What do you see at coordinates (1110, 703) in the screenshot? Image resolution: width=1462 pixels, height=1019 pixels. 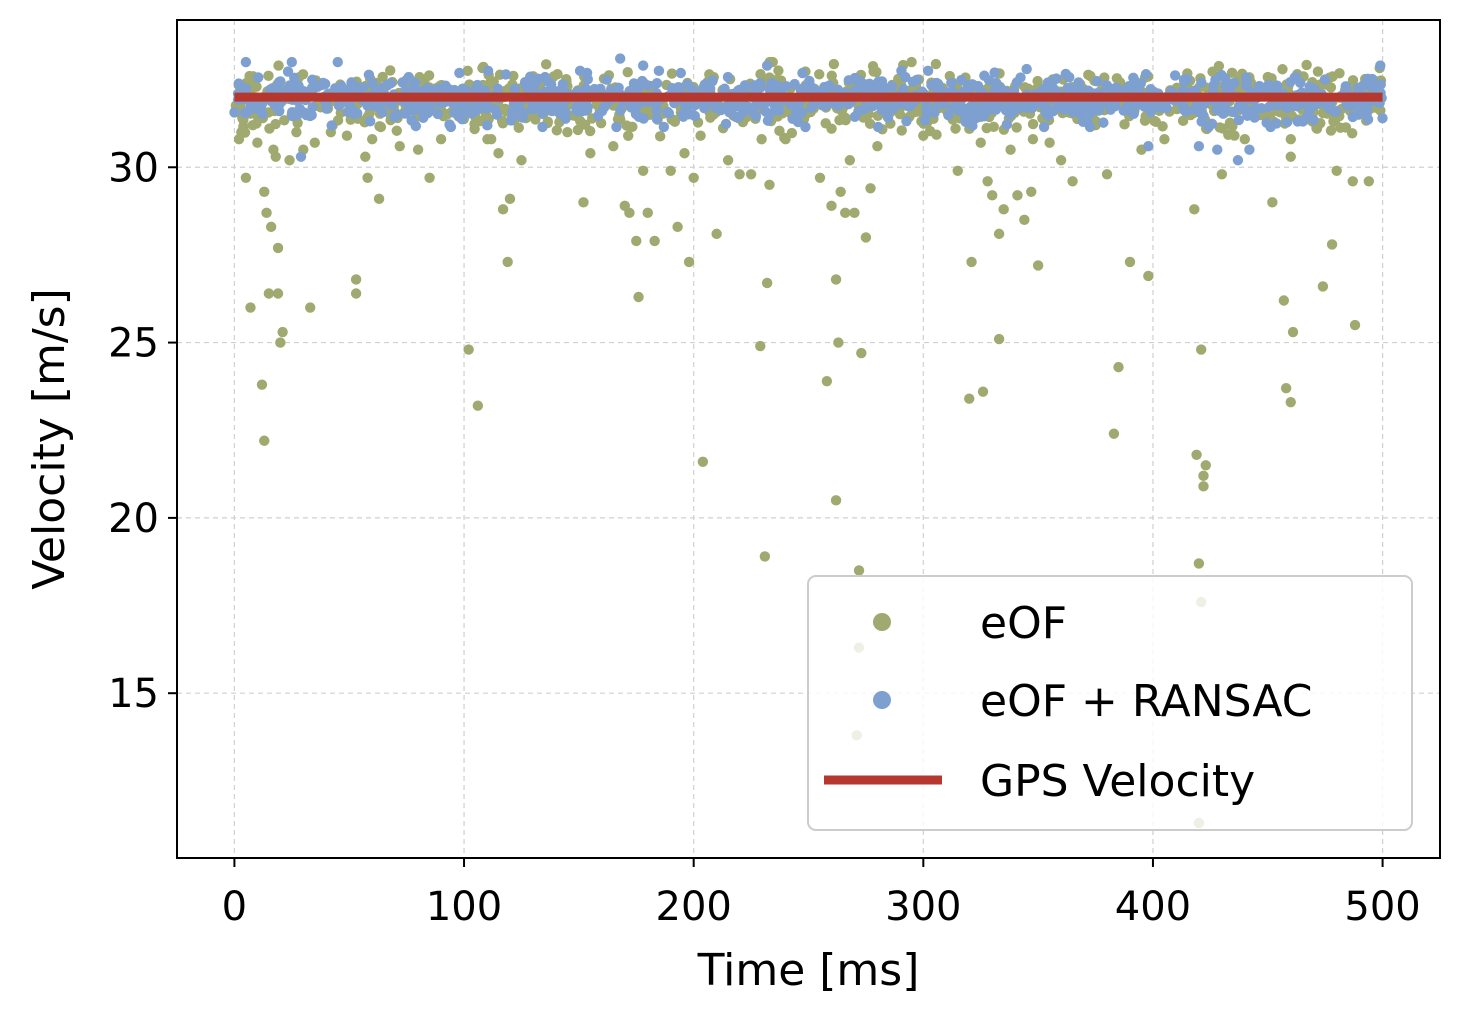 I see `legend-box` at bounding box center [1110, 703].